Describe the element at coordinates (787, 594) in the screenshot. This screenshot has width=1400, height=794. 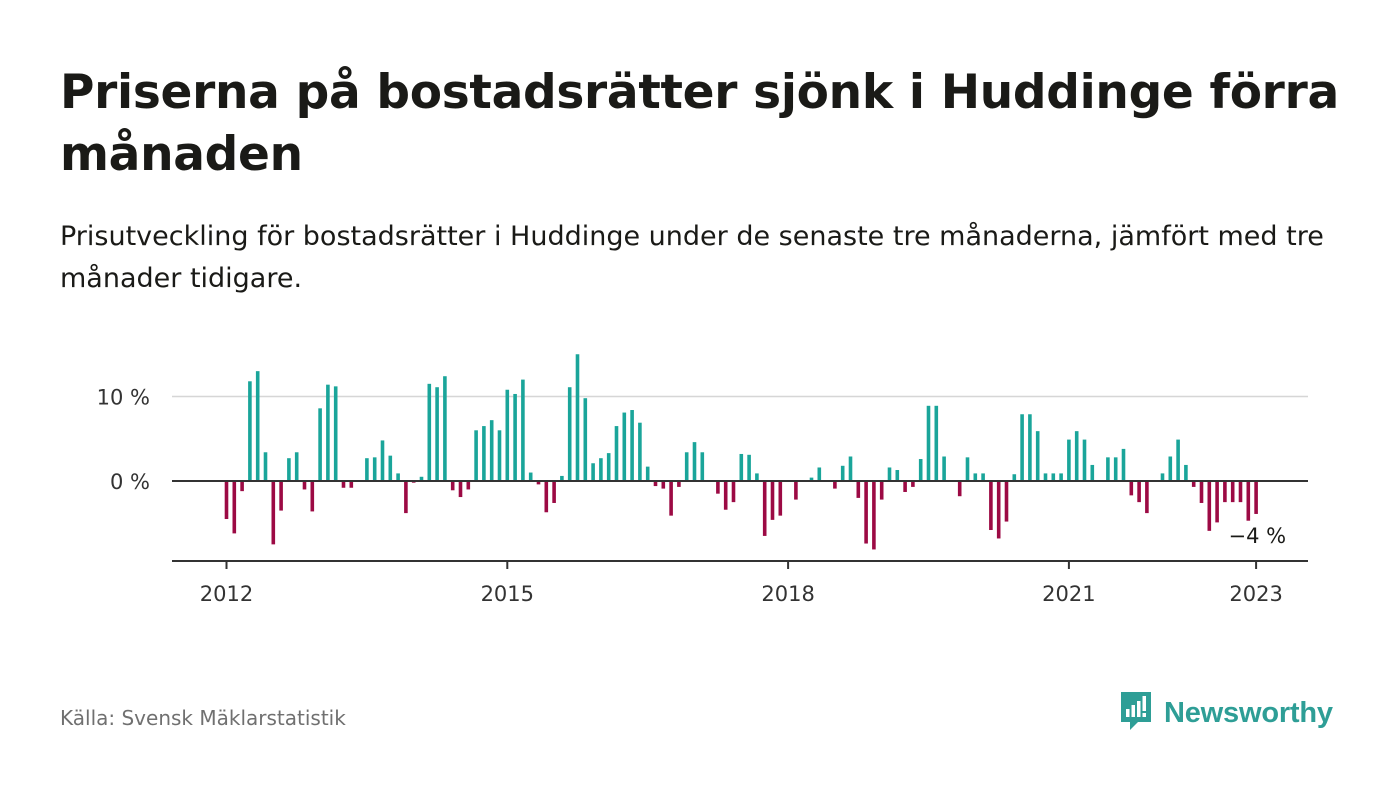
I see `x-tick-label: 2018` at that location.